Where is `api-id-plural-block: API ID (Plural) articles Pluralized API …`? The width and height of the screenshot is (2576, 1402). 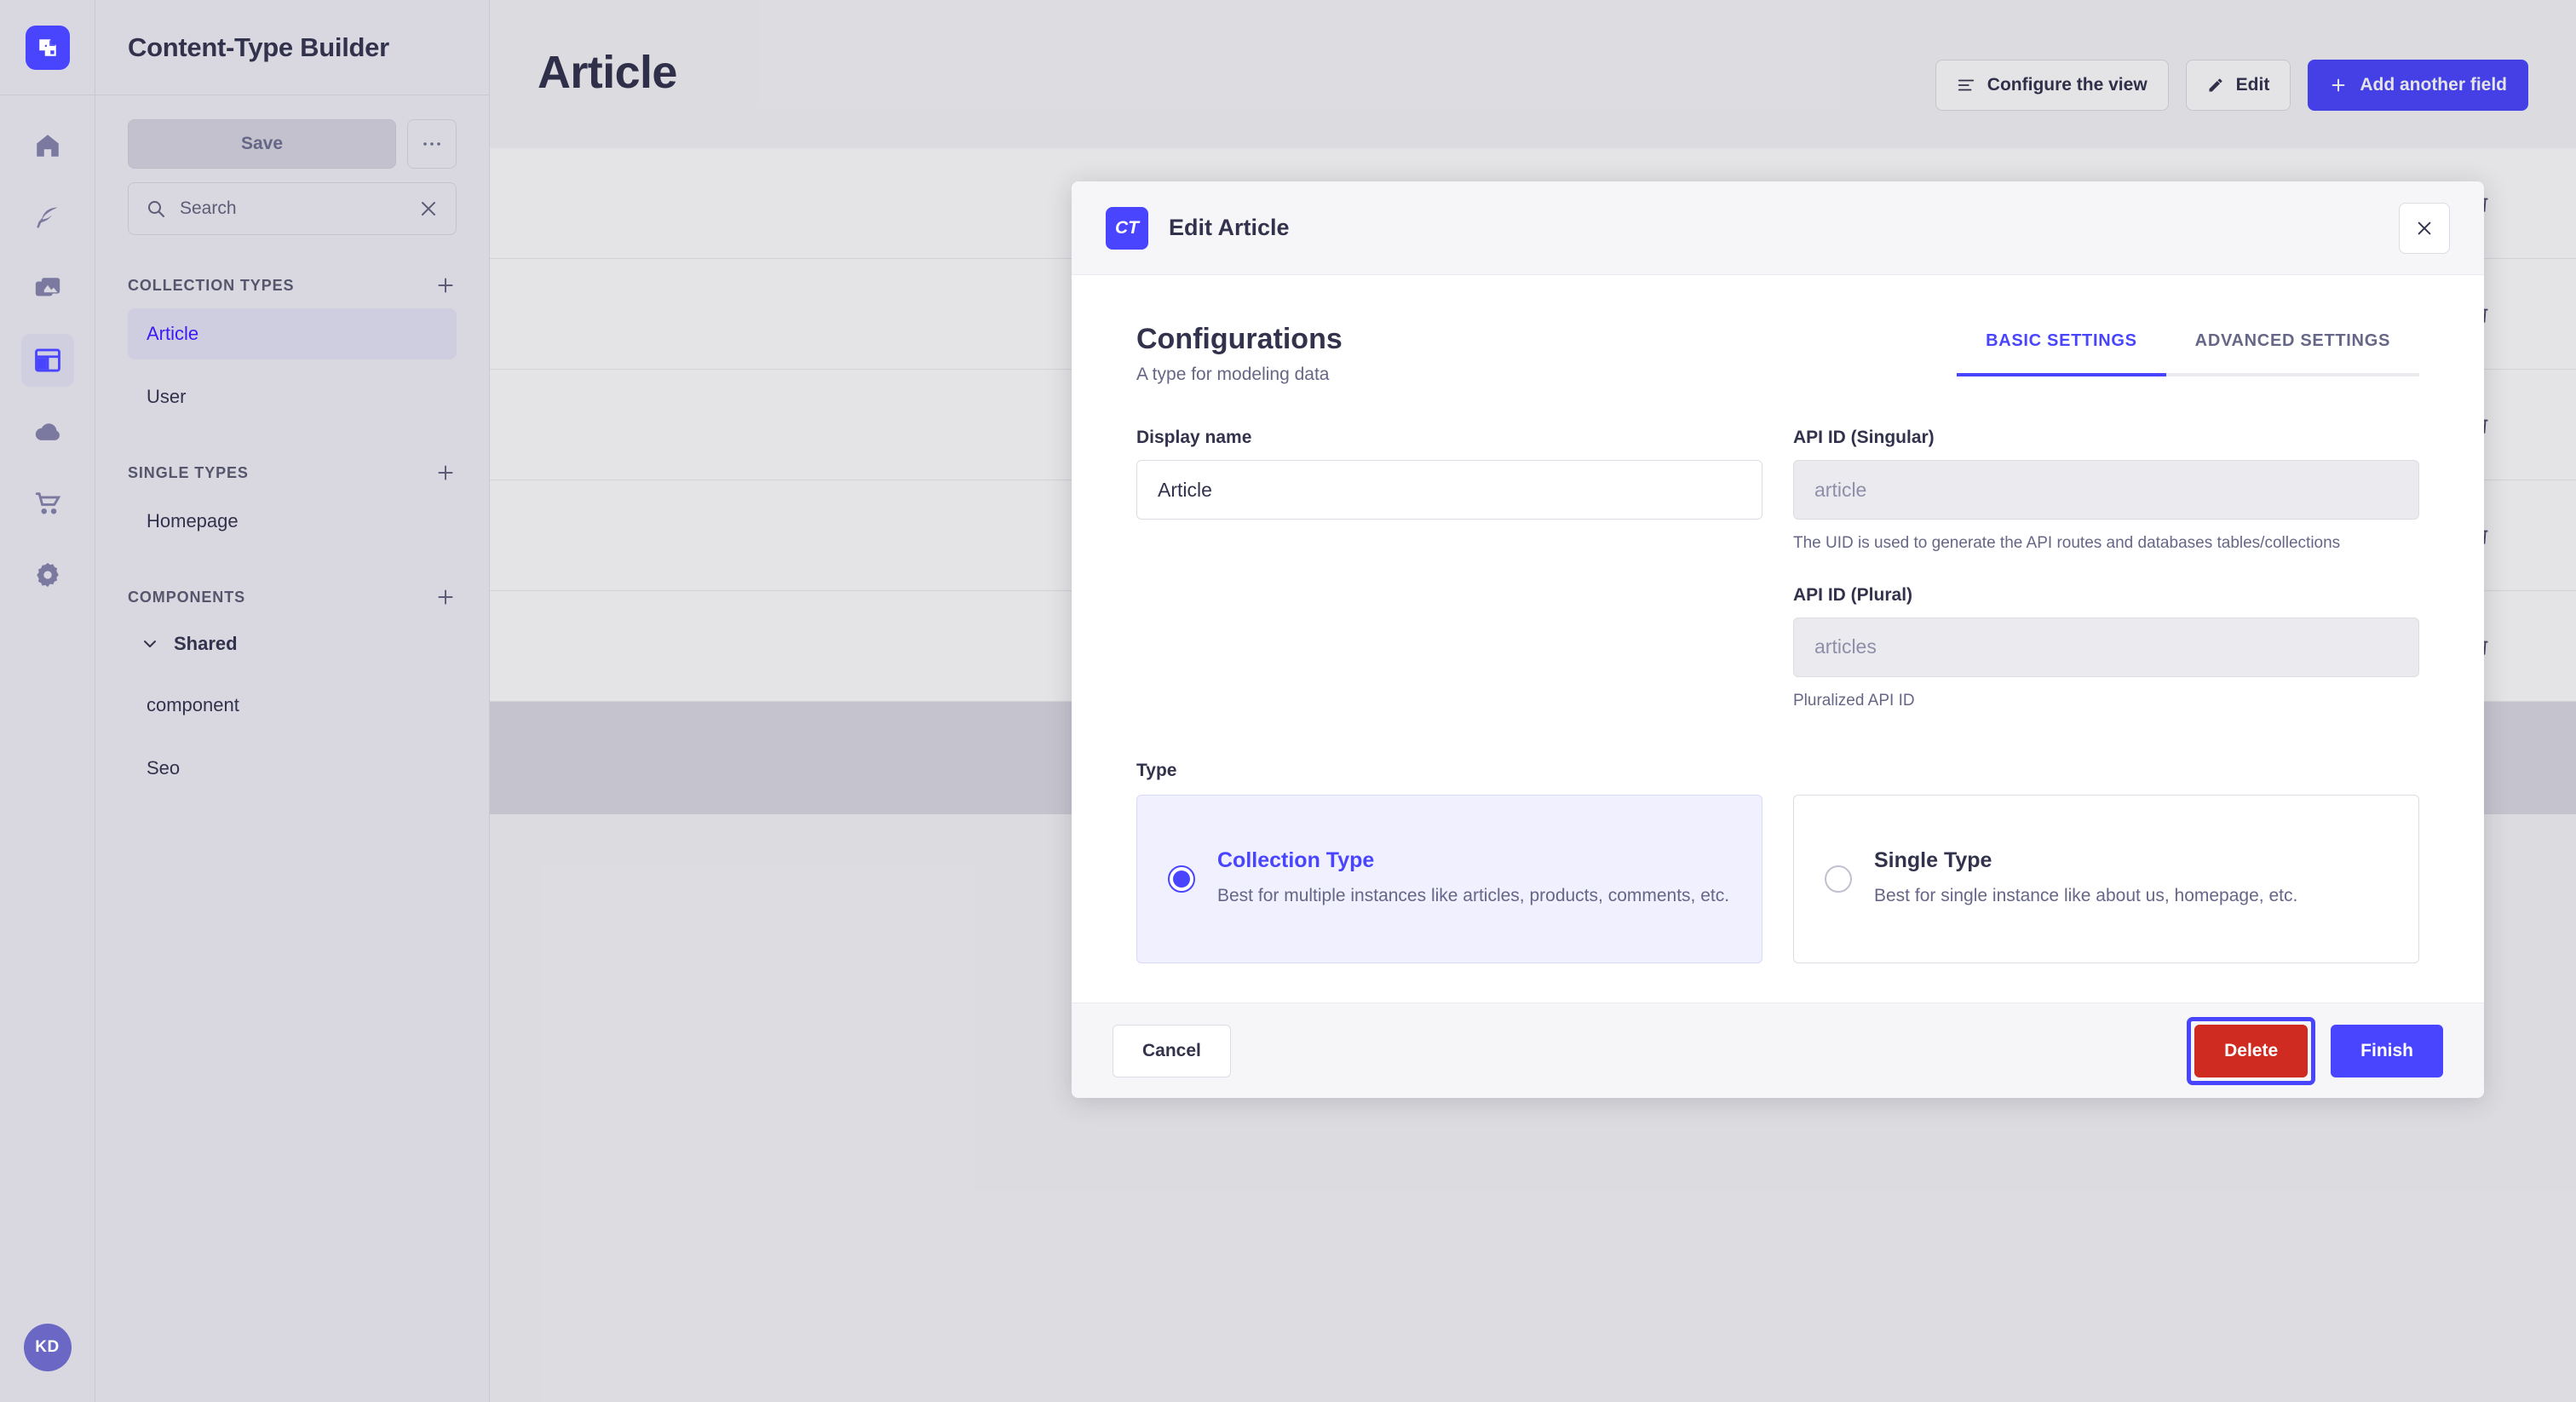
api-id-plural-block: API ID (Plural) articles Pluralized API … is located at coordinates (2106, 649).